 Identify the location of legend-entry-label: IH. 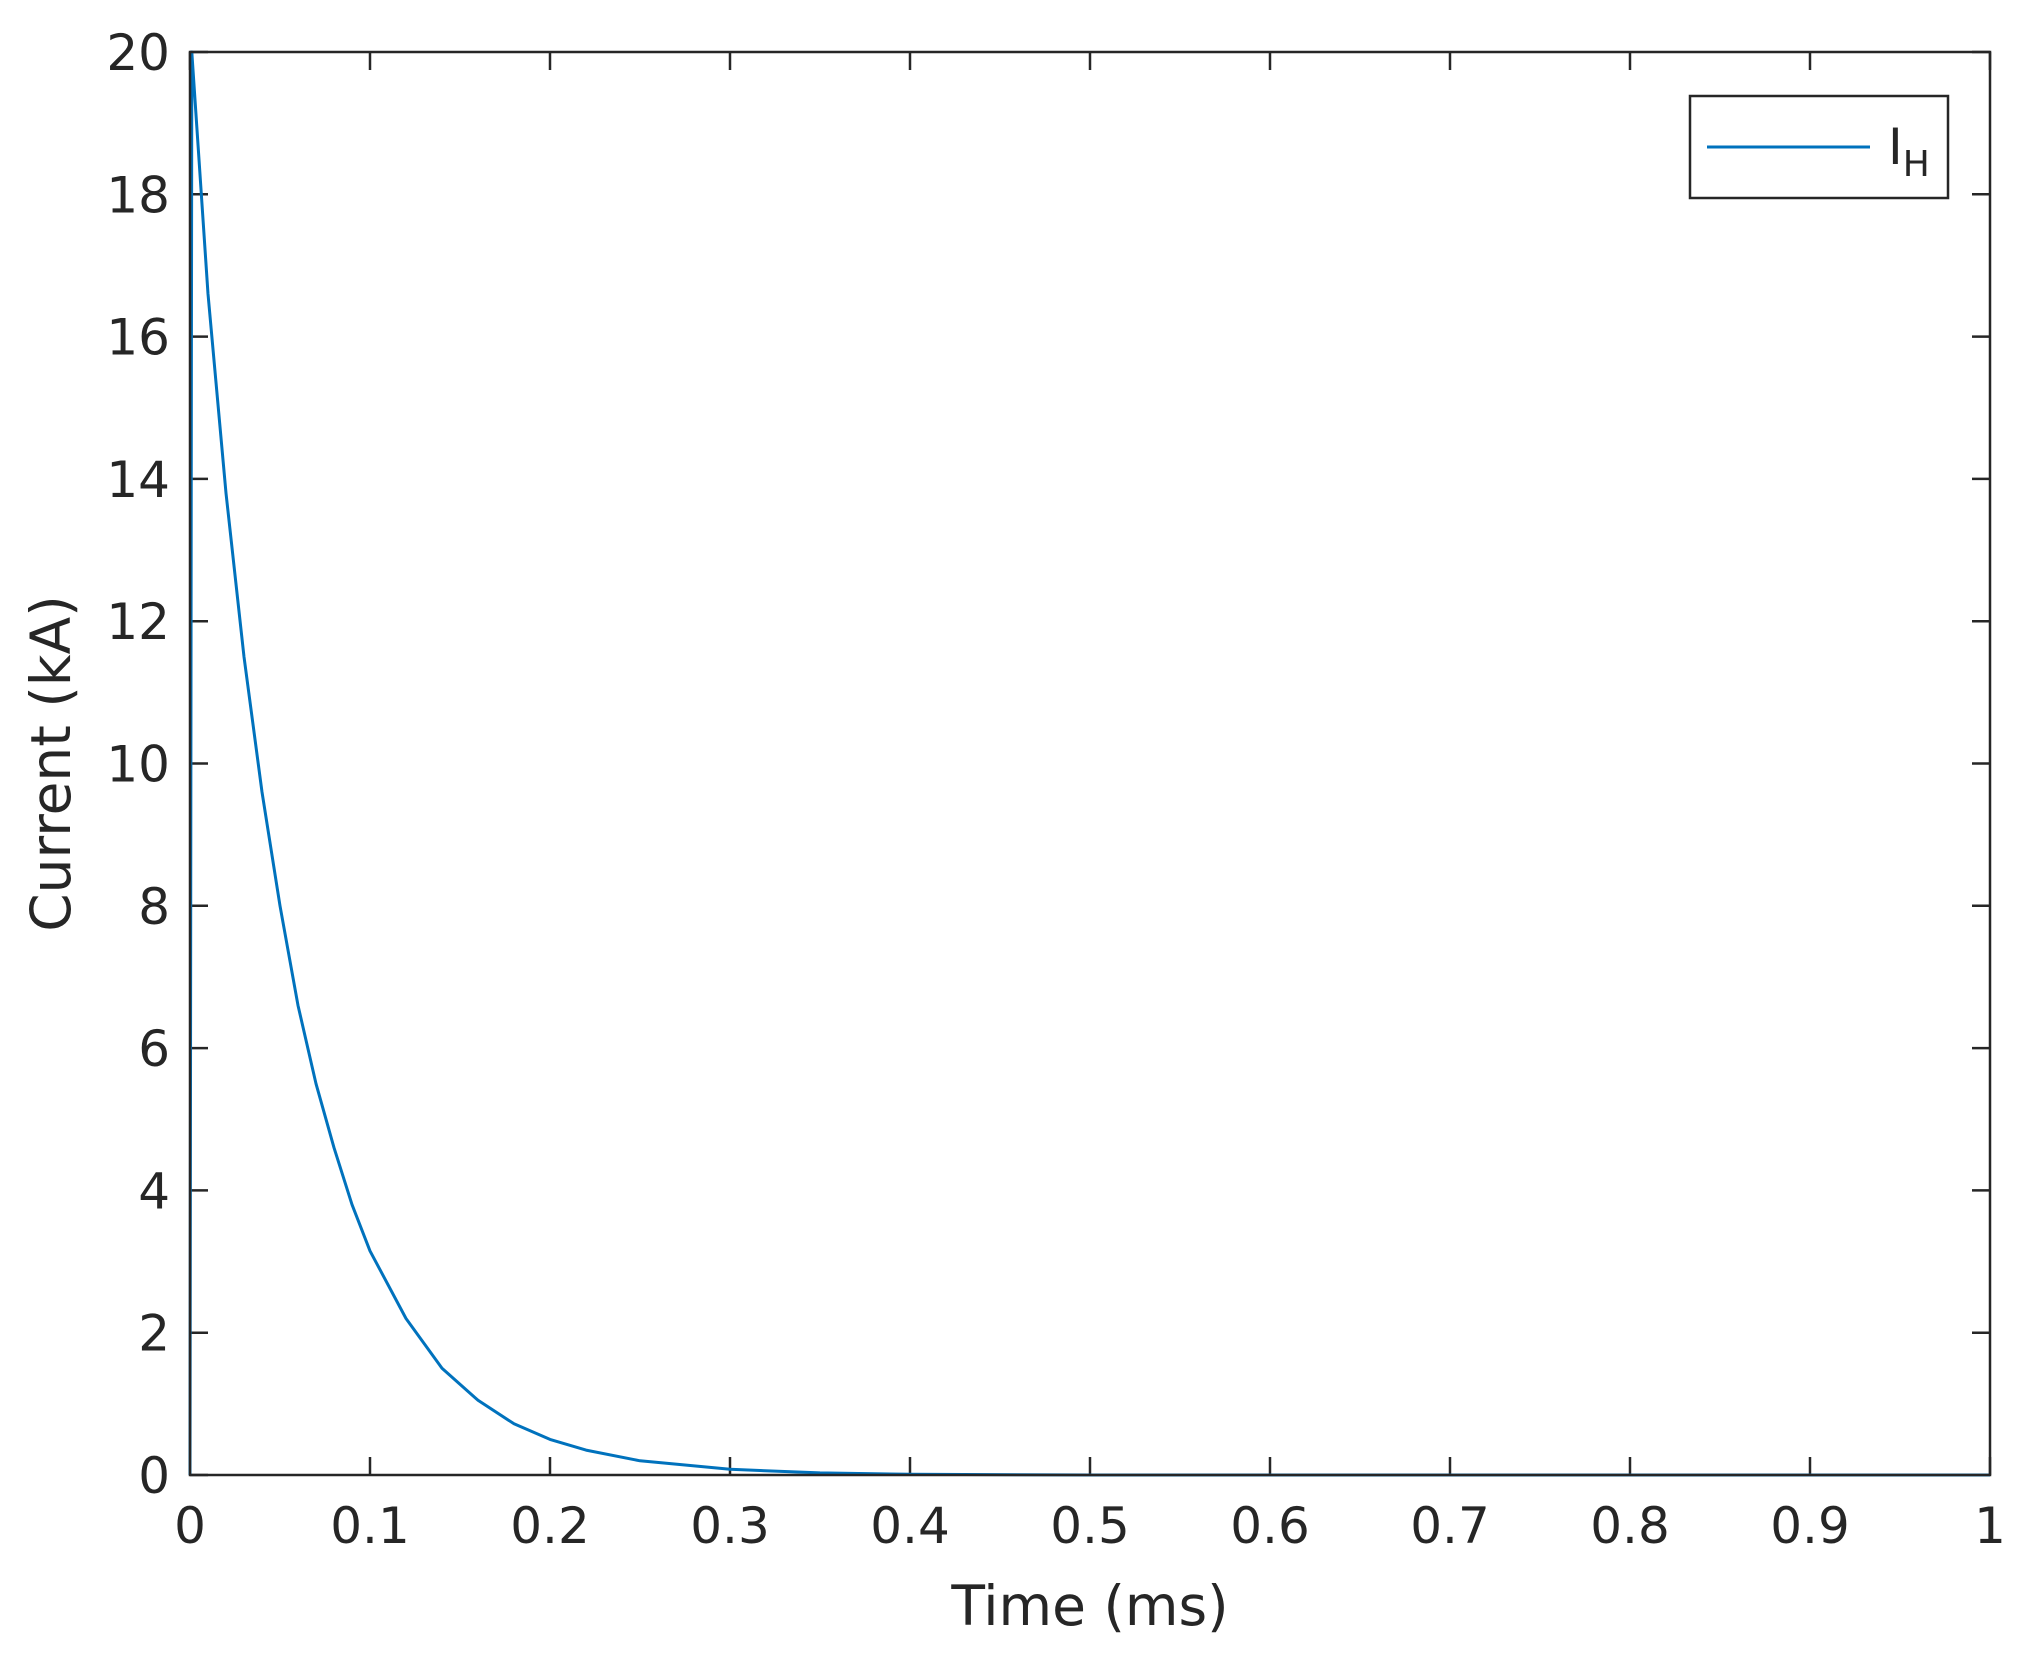
(1909, 151).